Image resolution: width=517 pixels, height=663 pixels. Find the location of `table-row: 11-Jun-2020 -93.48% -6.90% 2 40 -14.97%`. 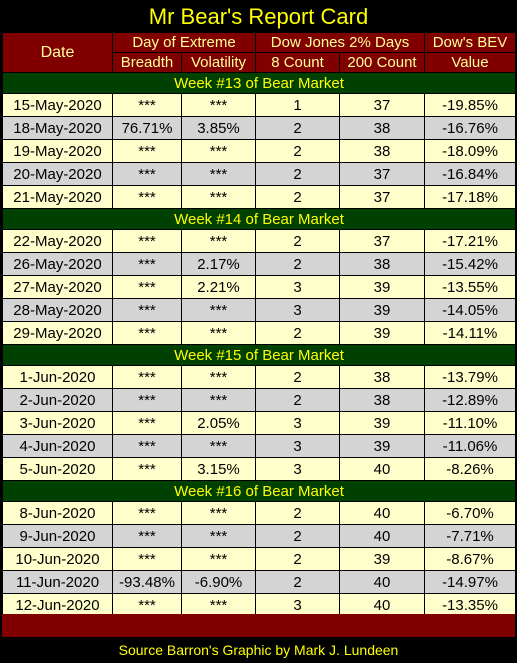

table-row: 11-Jun-2020 -93.48% -6.90% 2 40 -14.97% is located at coordinates (259, 582).